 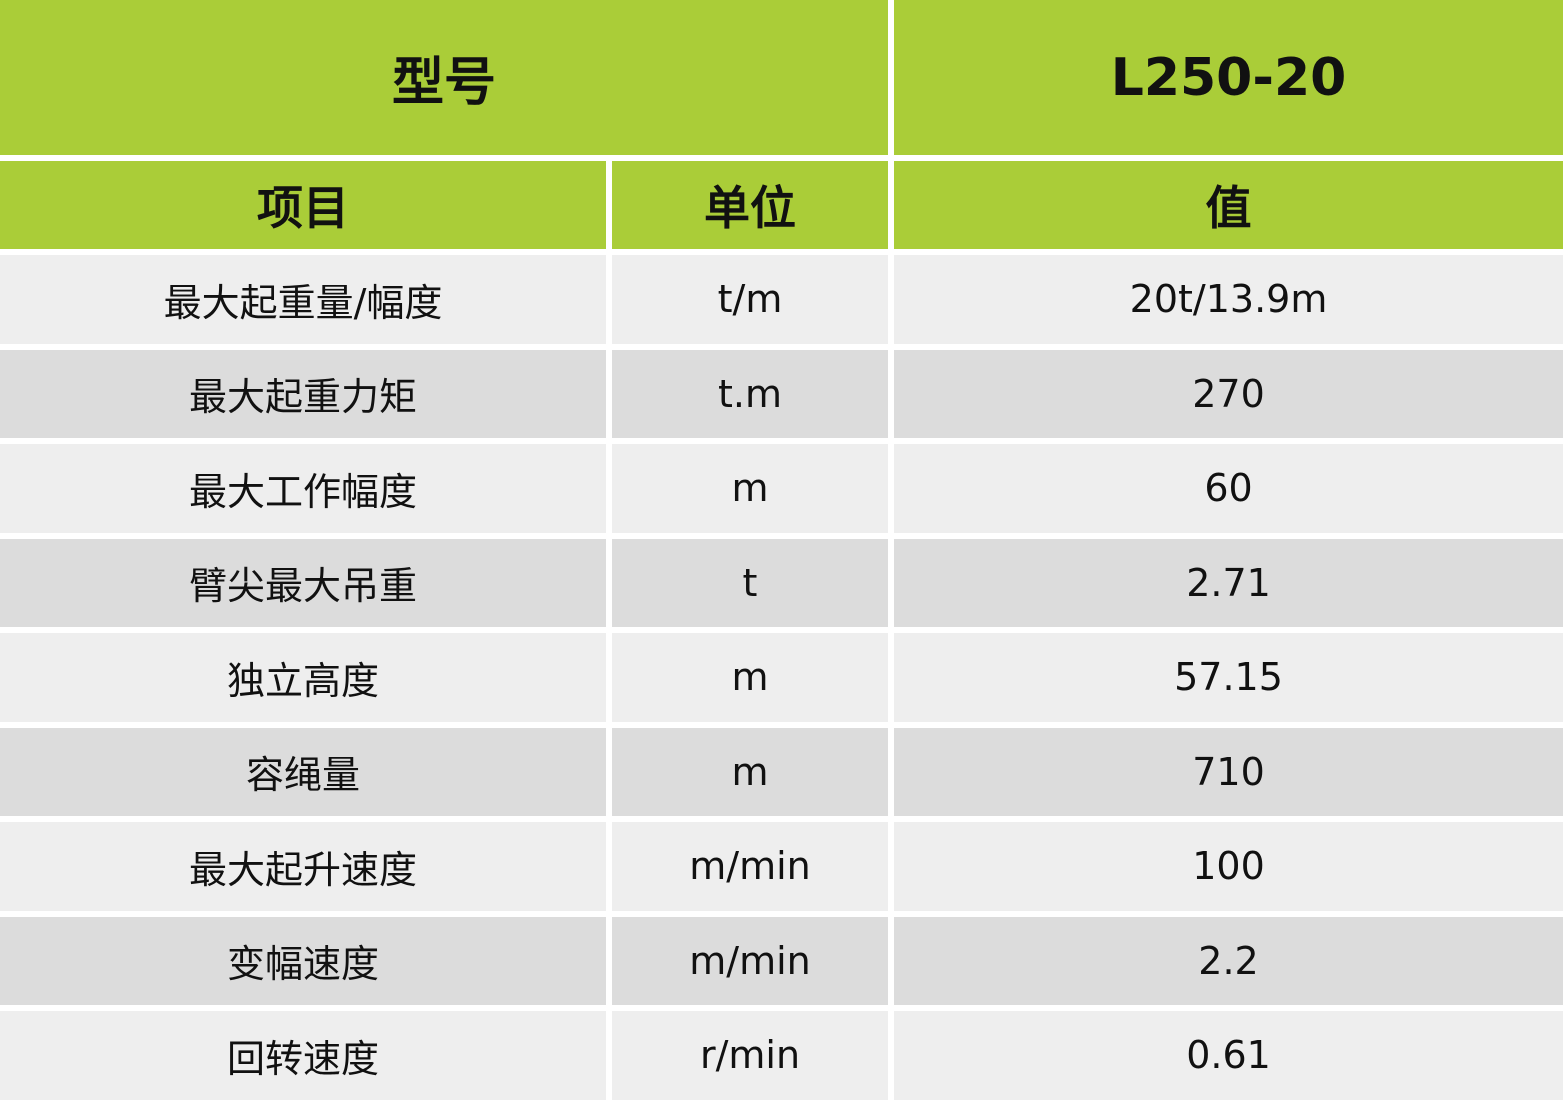 What do you see at coordinates (1228, 960) in the screenshot?
I see `table-cell-value: 2.2` at bounding box center [1228, 960].